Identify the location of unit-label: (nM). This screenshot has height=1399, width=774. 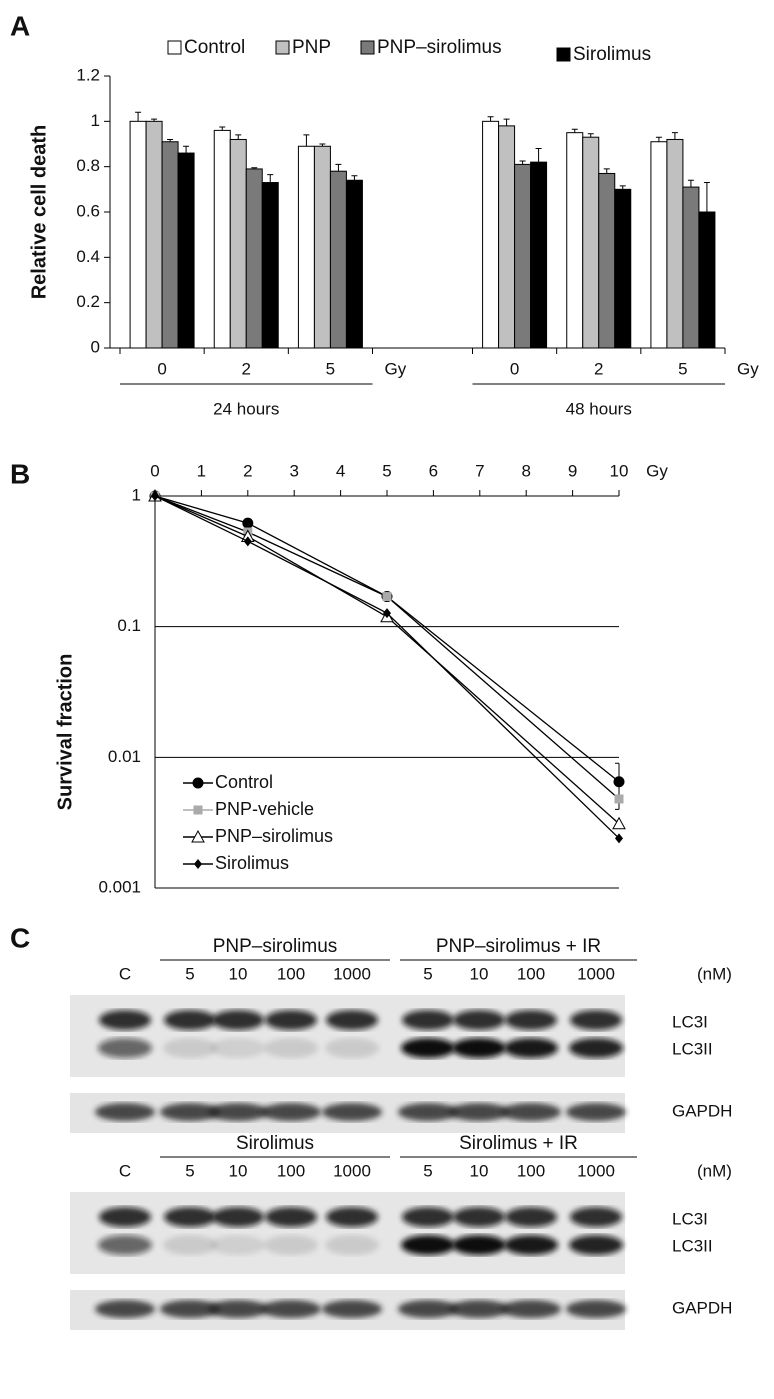
(714, 973).